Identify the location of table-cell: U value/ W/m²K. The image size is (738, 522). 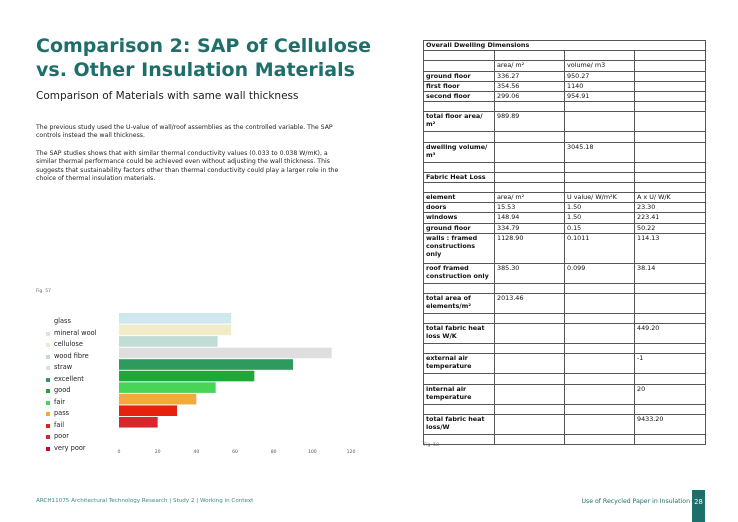
(599, 198).